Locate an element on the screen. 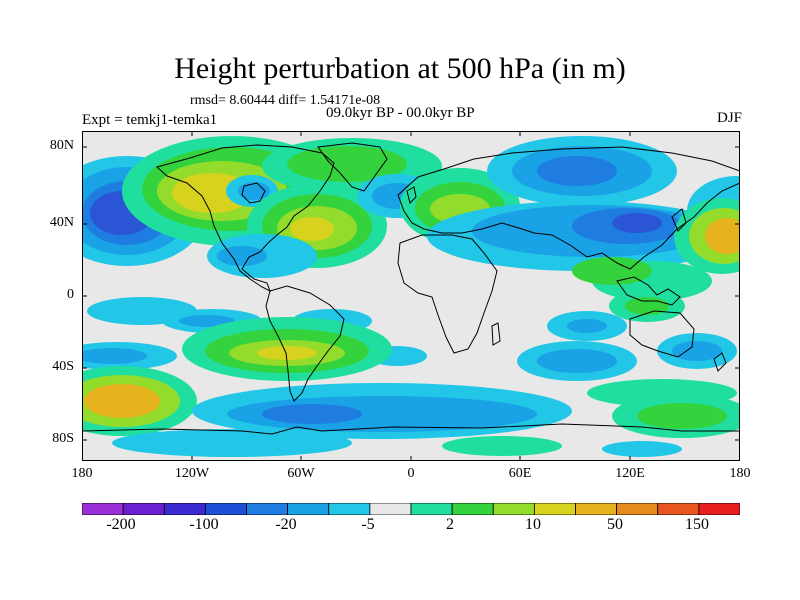 This screenshot has width=800, height=600. lat-label-0: 0 is located at coordinates (70, 294).